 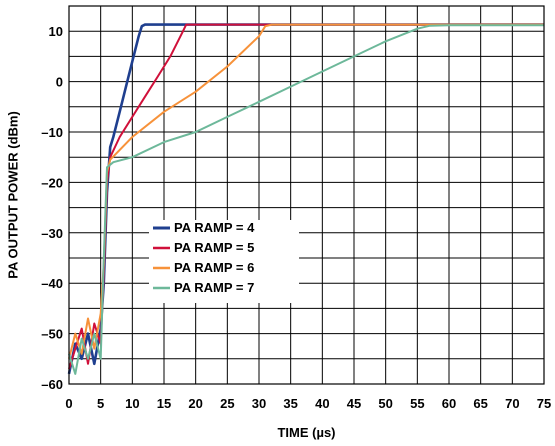 I want to click on y-tick-label: –60, so click(x=52, y=384).